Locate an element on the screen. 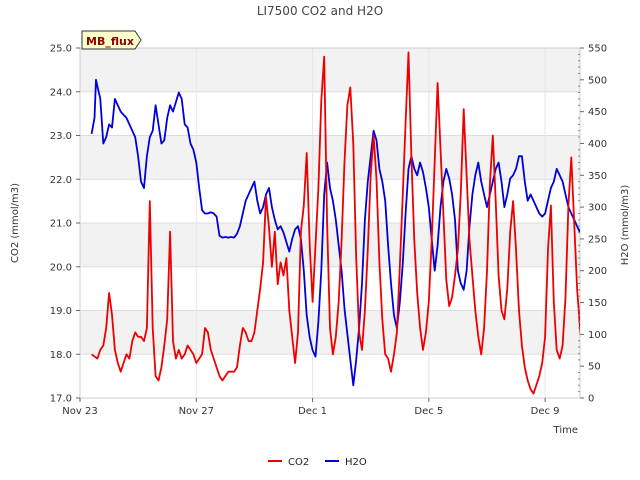  left-tick-label: 20.0 is located at coordinates (61, 267).